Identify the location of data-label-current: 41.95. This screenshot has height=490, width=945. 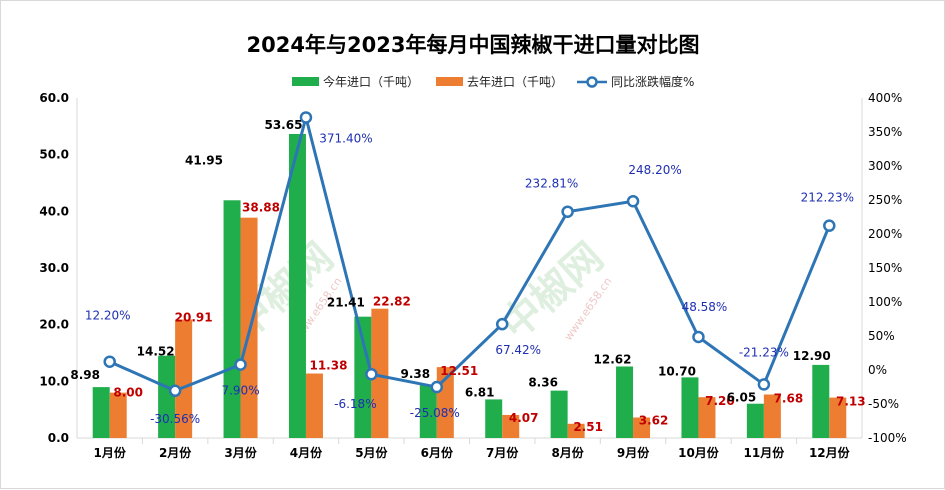
(204, 160).